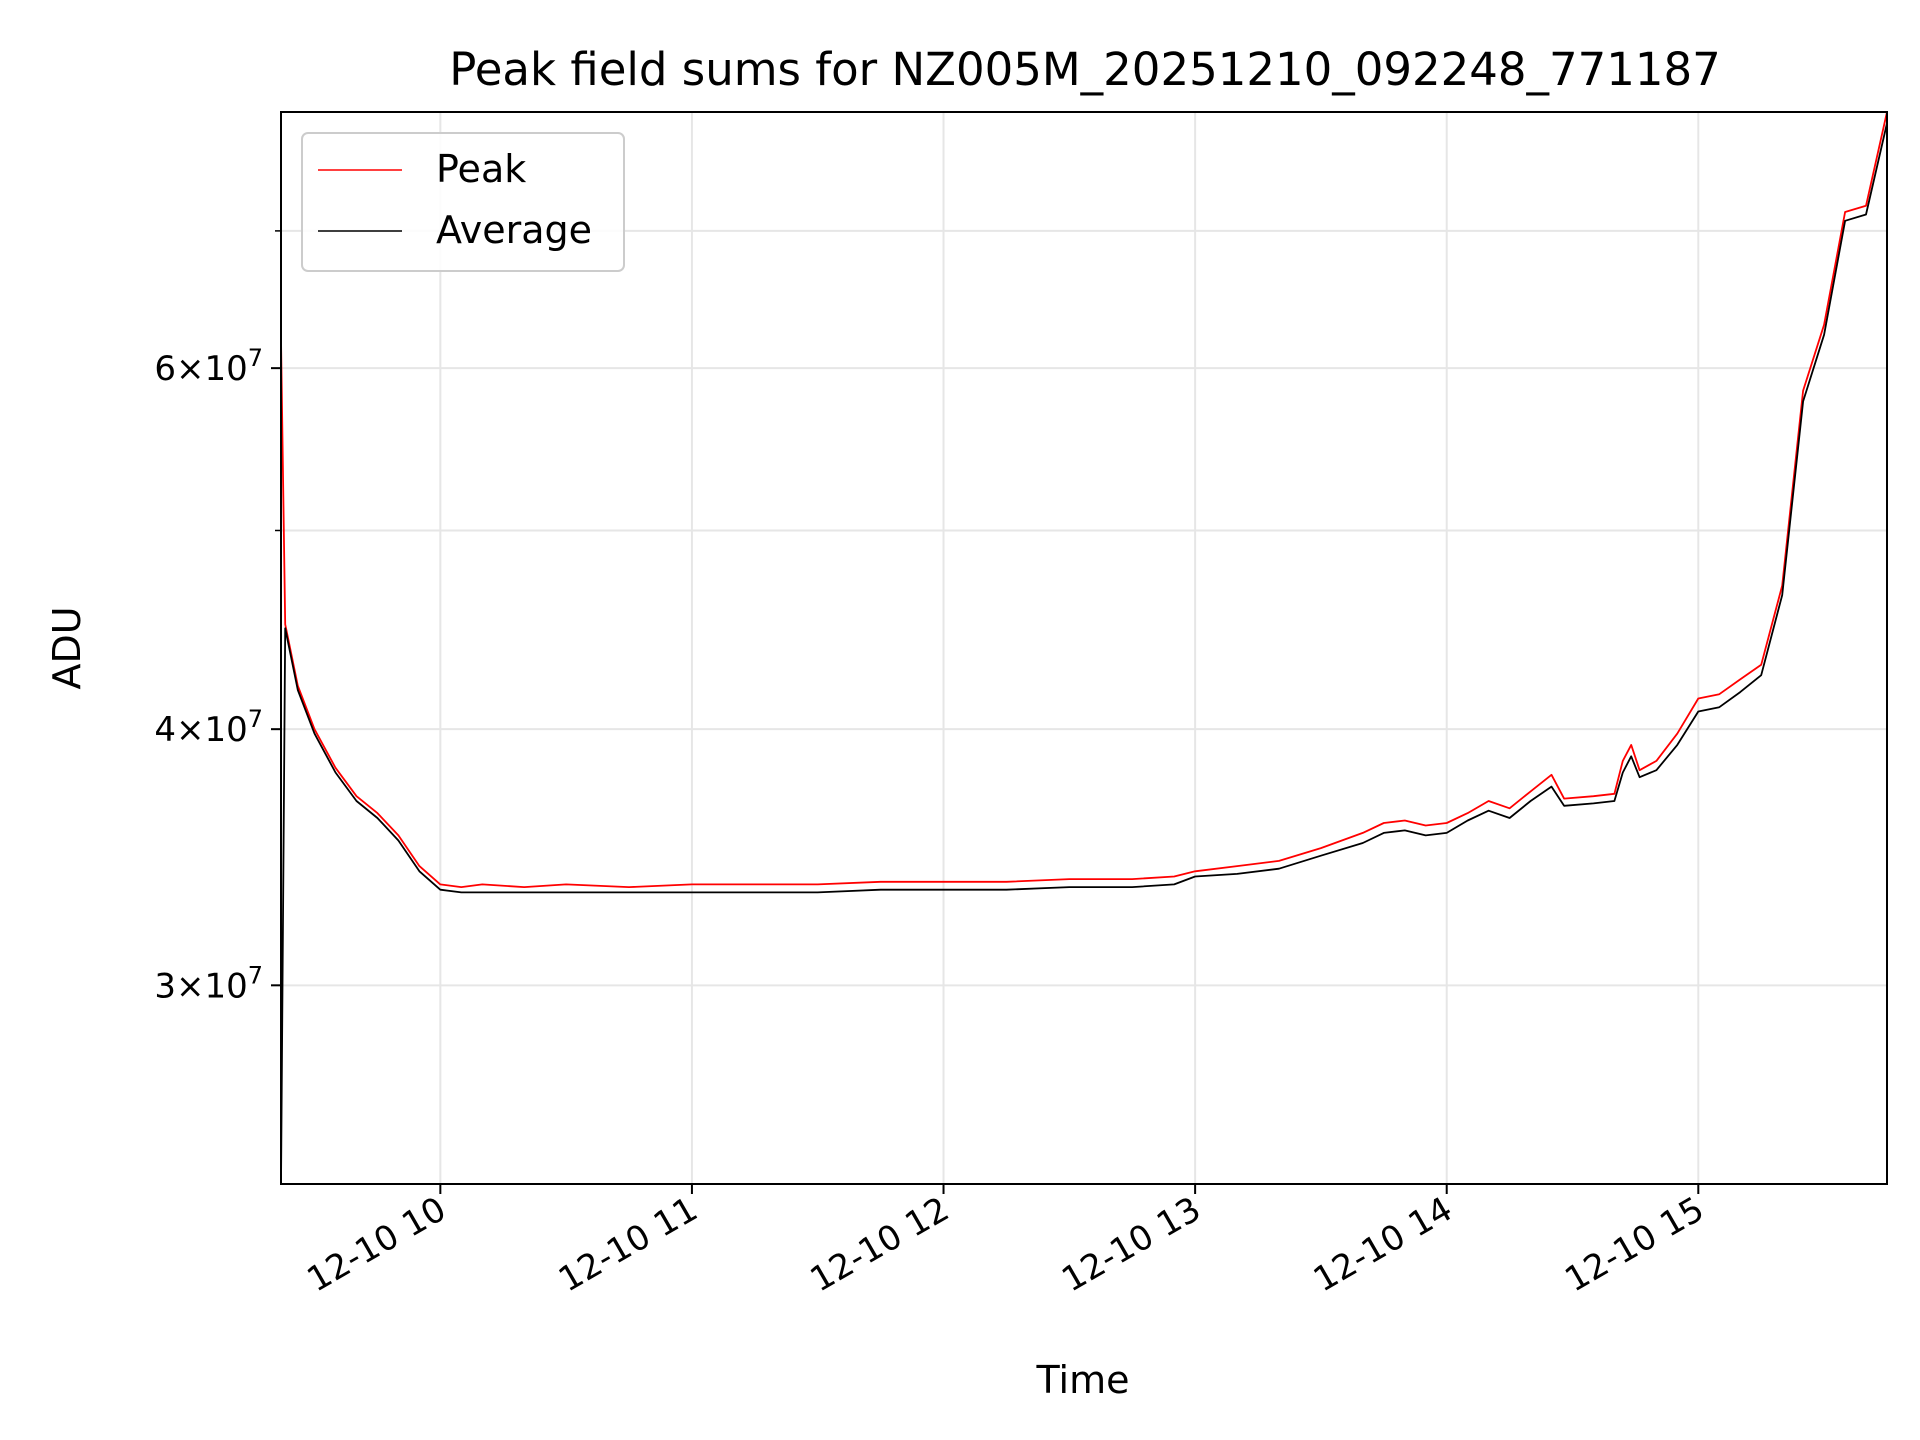 The height and width of the screenshot is (1440, 1920). What do you see at coordinates (514, 230) in the screenshot?
I see `legend-label-average: Average` at bounding box center [514, 230].